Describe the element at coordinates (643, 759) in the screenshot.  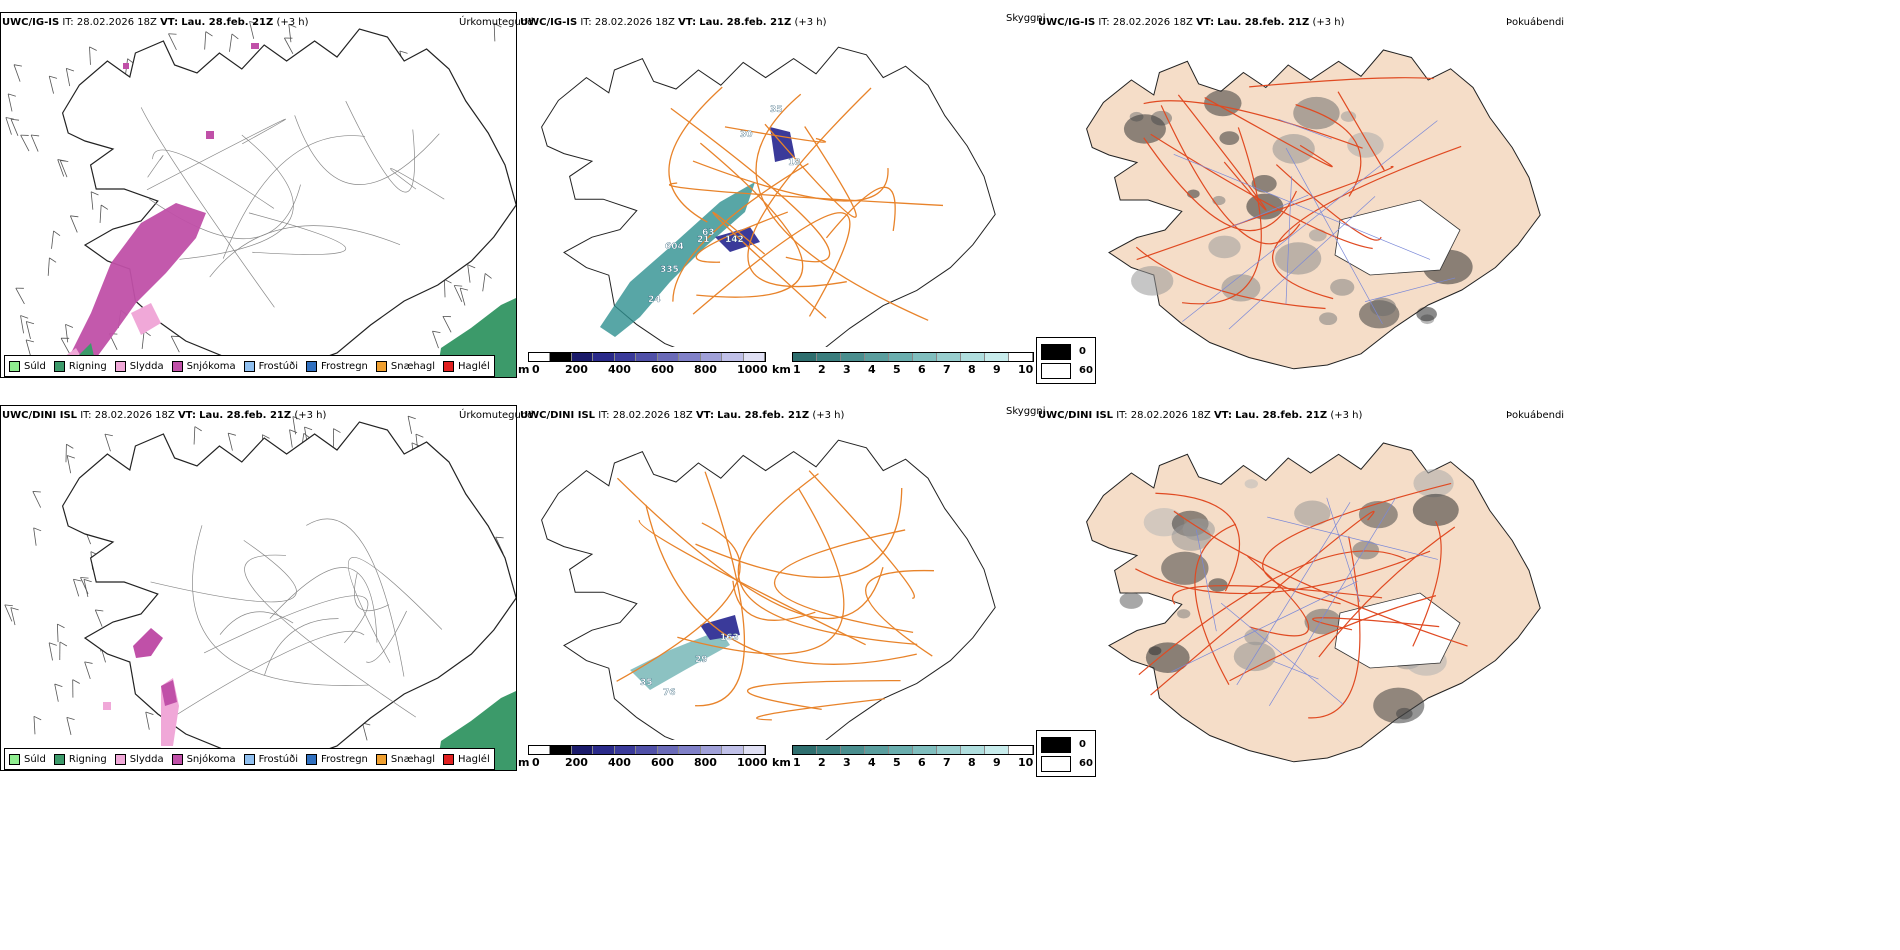
I see `cloud-base-colorbar: m 0 200 400 600 800 1000` at that location.